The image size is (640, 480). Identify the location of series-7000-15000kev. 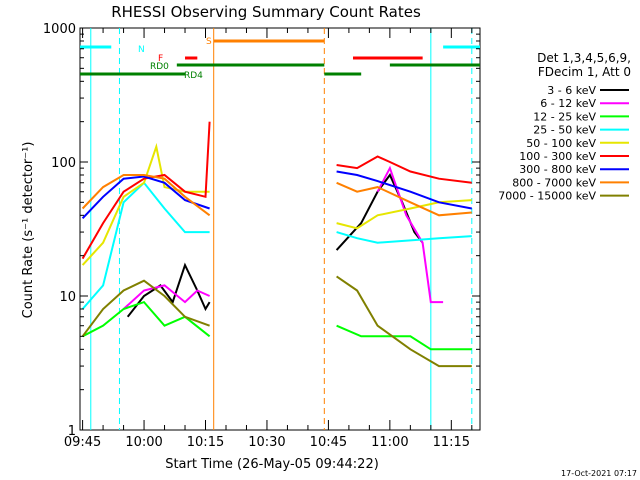
(145, 308).